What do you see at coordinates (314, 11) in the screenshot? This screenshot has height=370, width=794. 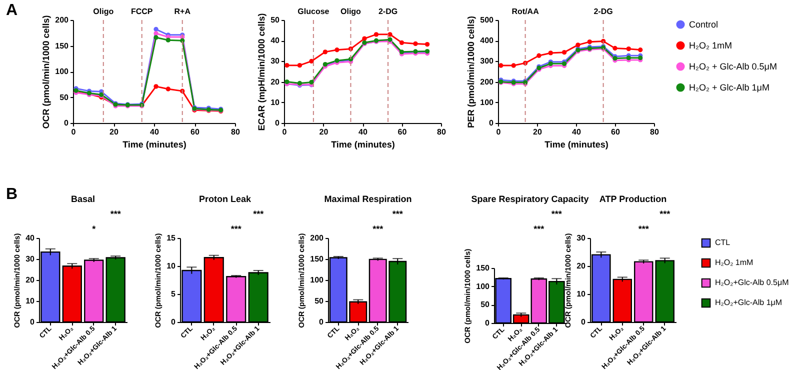 I see `ref-line-label: Glucose` at bounding box center [314, 11].